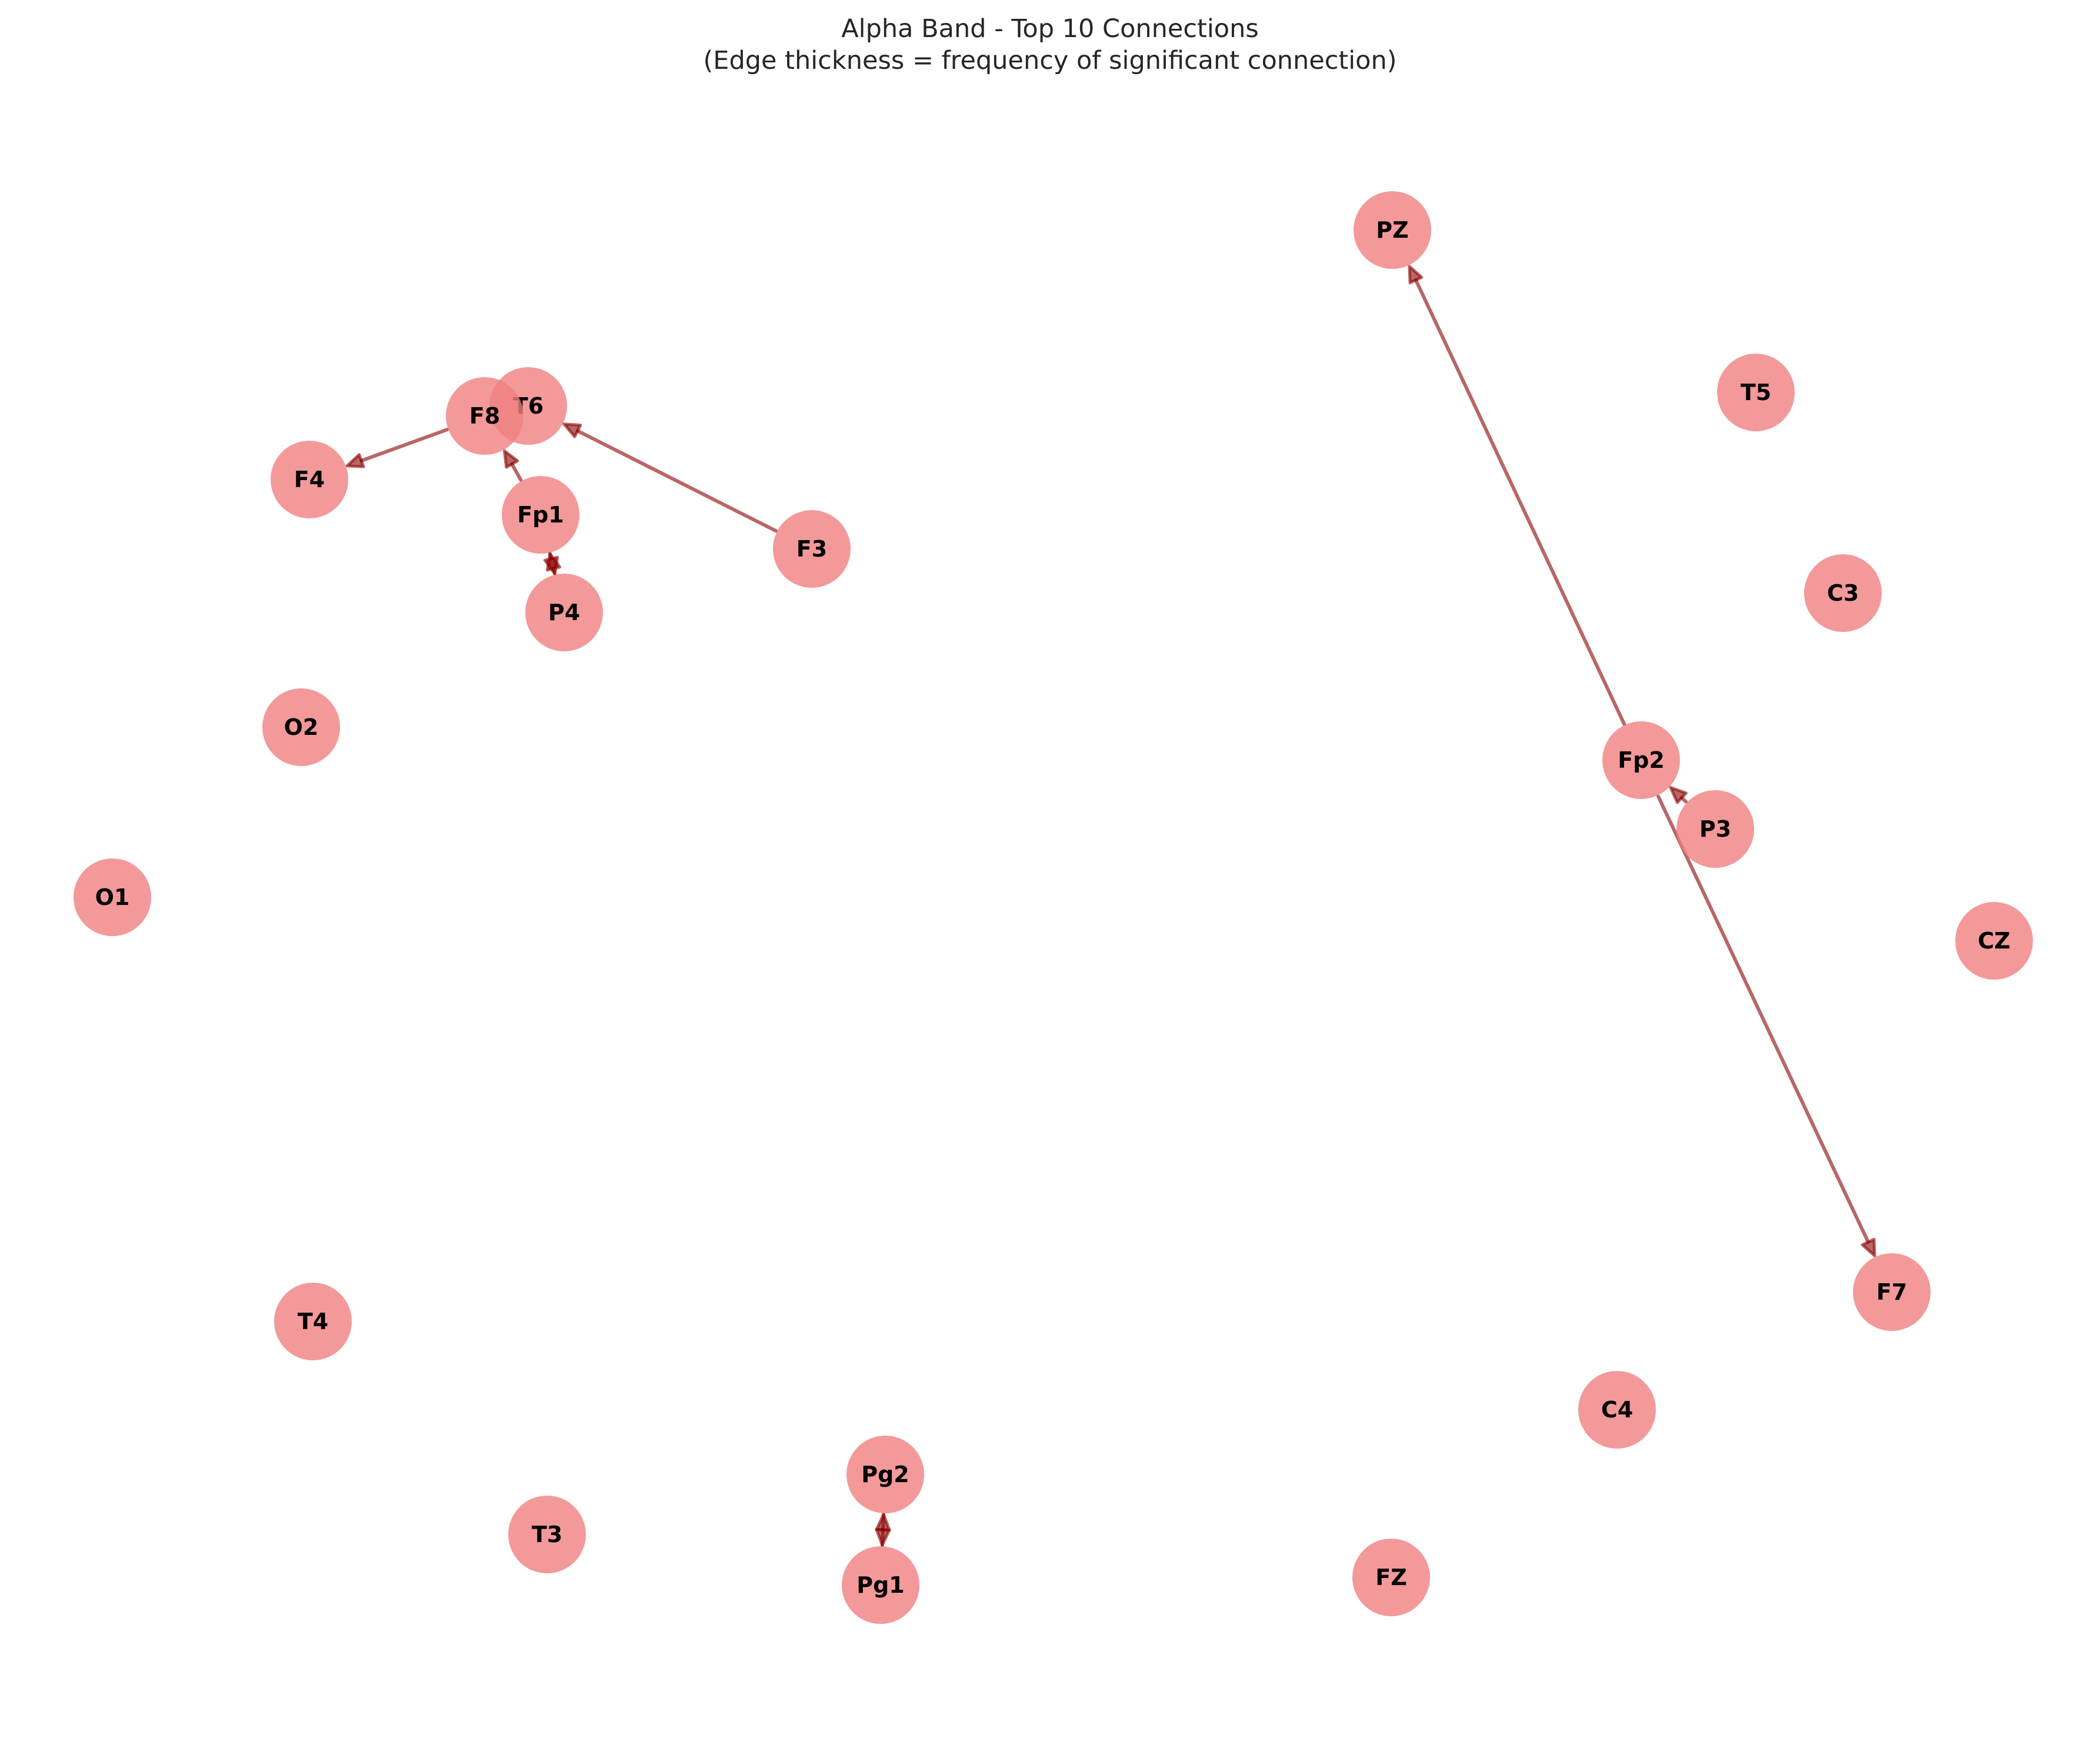  I want to click on node-circle-FZ, so click(1391, 1578).